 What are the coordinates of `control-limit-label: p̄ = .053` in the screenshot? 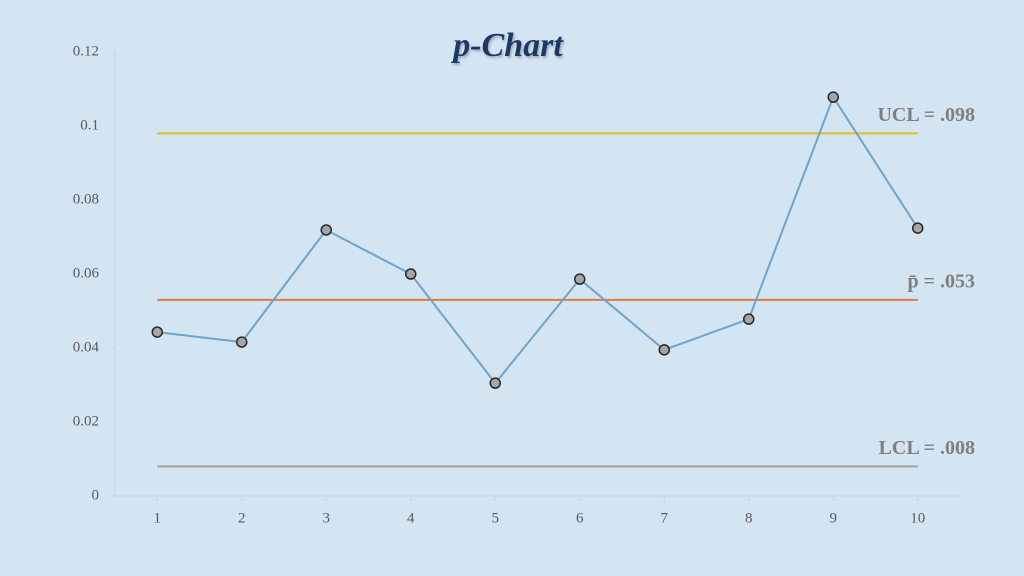 It's located at (941, 281).